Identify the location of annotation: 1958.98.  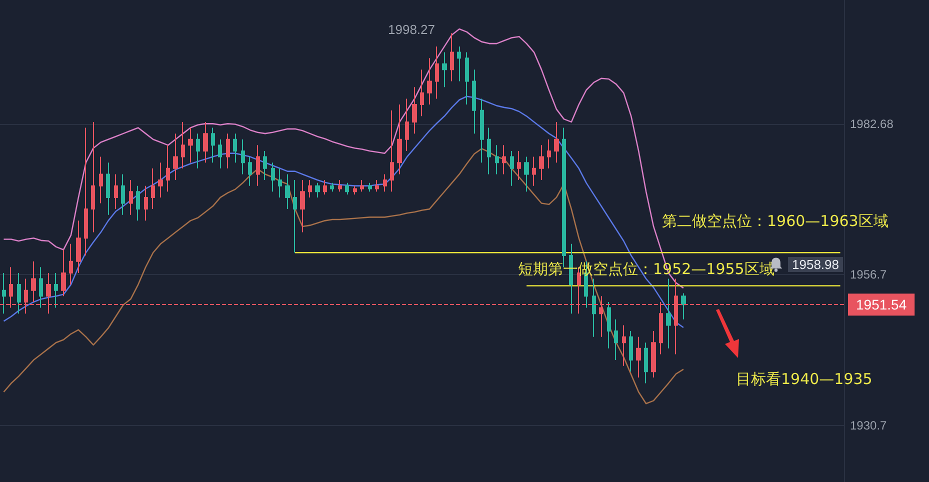
(815, 264).